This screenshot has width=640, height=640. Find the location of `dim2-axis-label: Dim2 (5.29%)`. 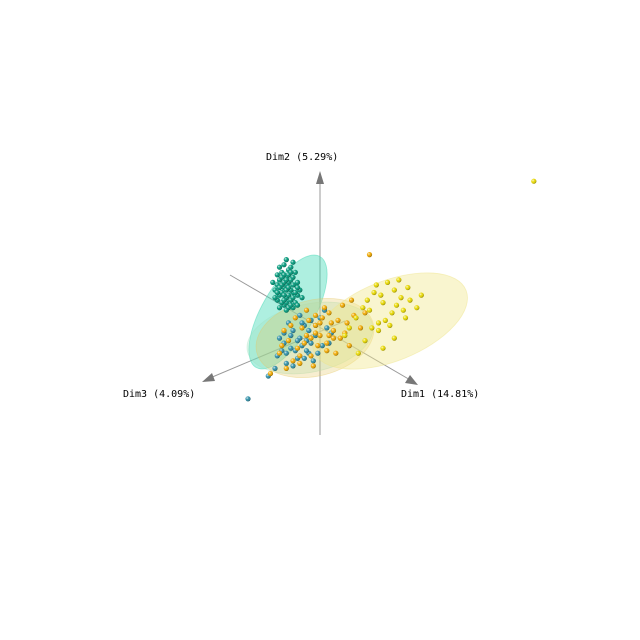

dim2-axis-label: Dim2 (5.29%) is located at coordinates (302, 157).